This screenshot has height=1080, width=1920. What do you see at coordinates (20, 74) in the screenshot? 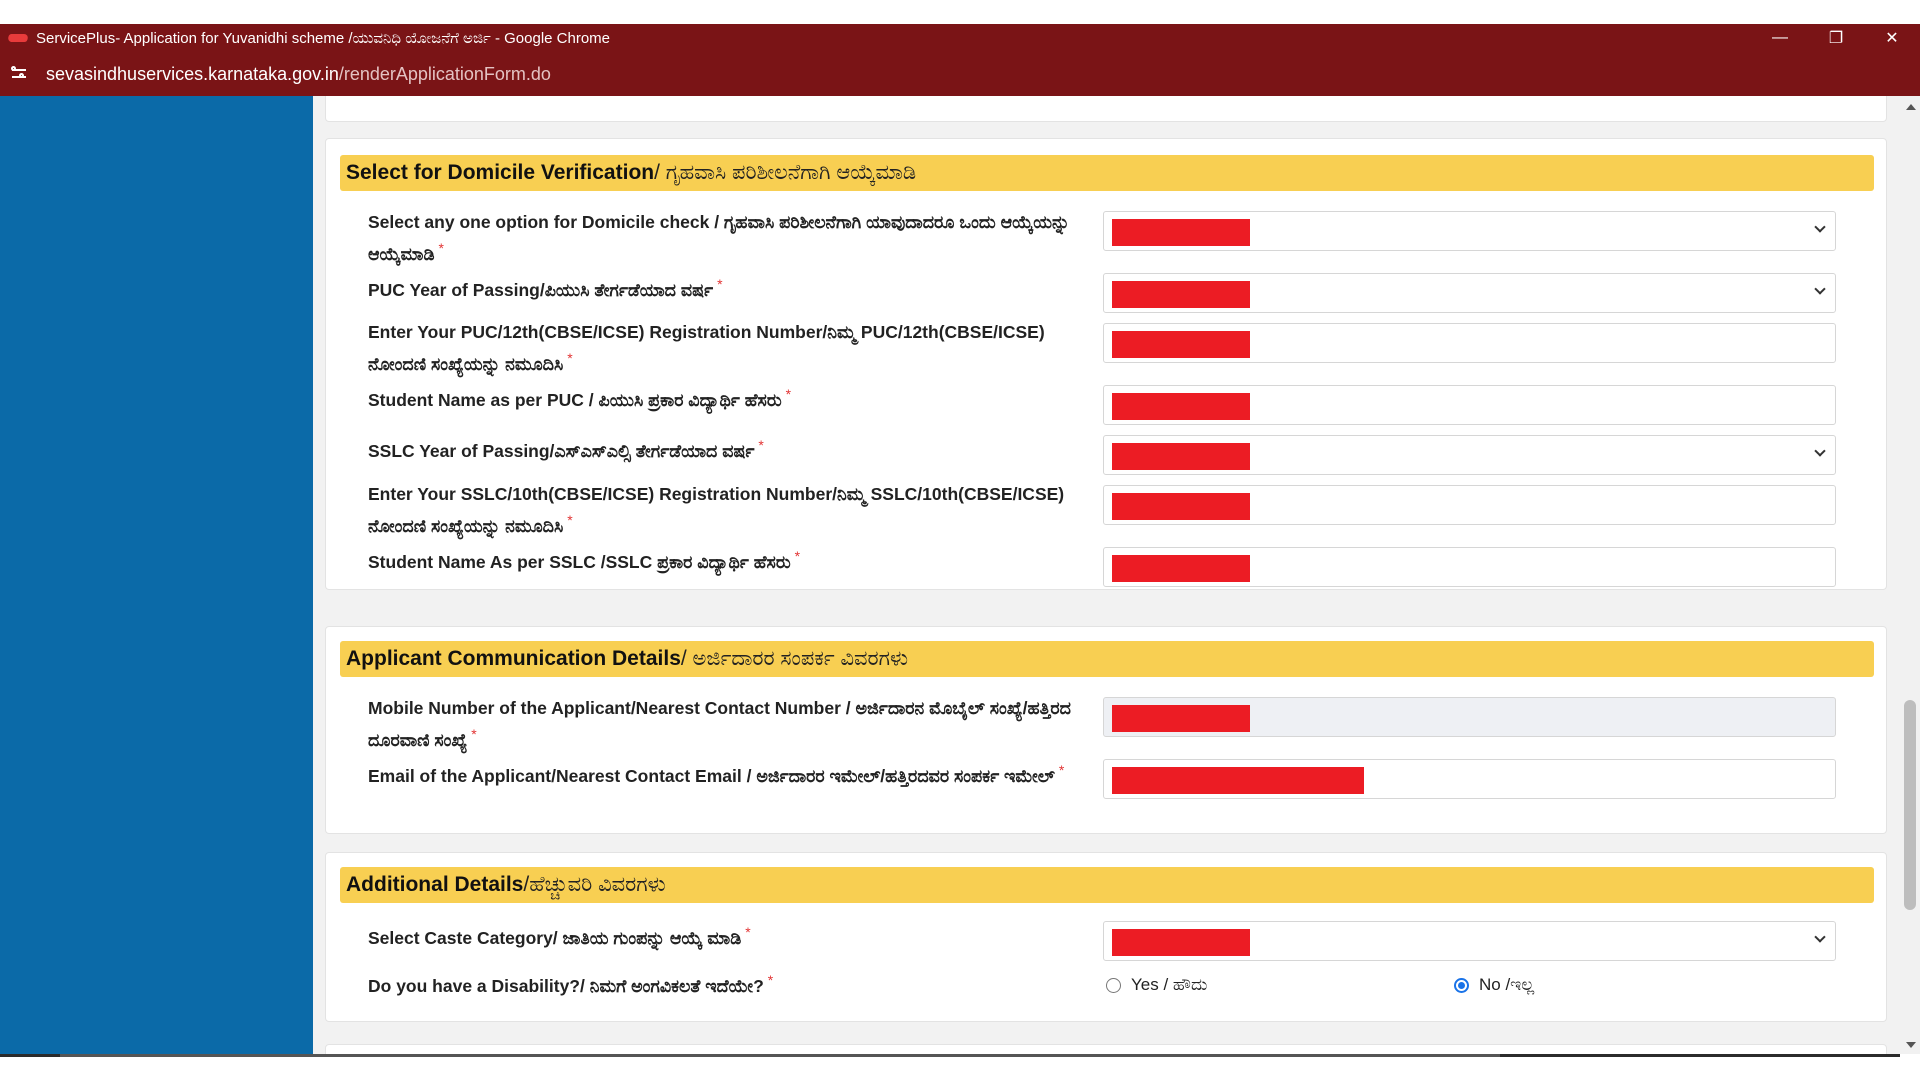
I see `site-settings-icon` at bounding box center [20, 74].